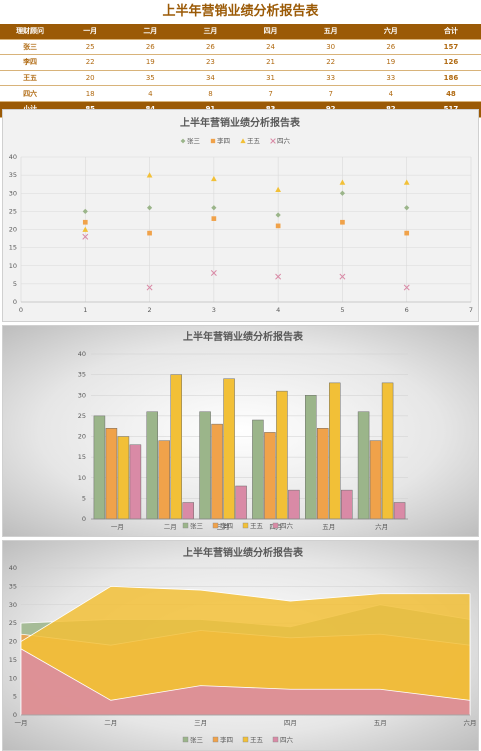 This screenshot has width=481, height=751. Describe the element at coordinates (240, 62) in the screenshot. I see `table-row: 李四 22 19 23 21 22 19 126` at that location.